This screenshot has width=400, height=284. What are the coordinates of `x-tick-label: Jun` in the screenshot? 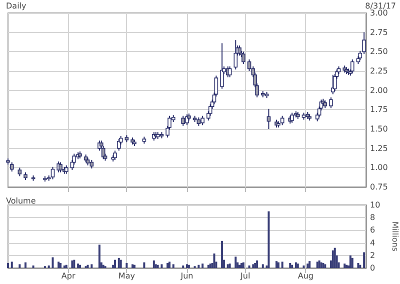 It's located at (187, 276).